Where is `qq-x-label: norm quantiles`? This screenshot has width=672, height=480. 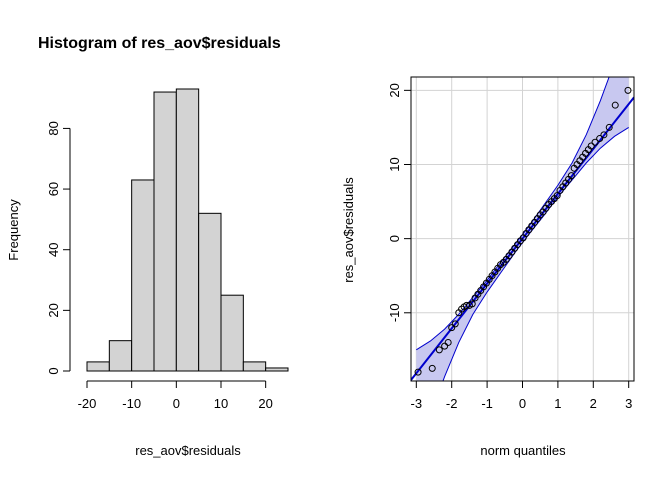 qq-x-label: norm quantiles is located at coordinates (523, 450).